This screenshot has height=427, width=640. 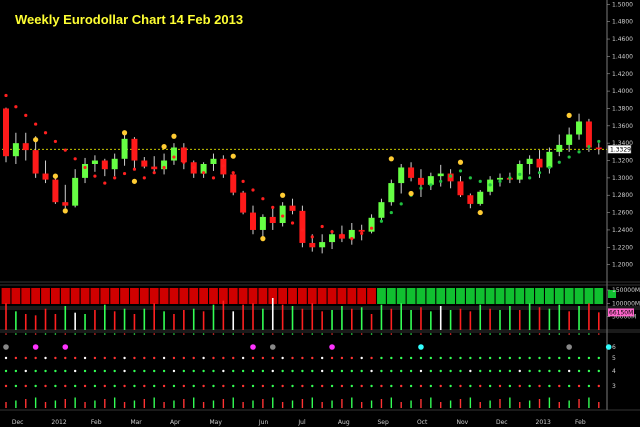 I want to click on y-tick-label: 1.2600, so click(x=622, y=213).